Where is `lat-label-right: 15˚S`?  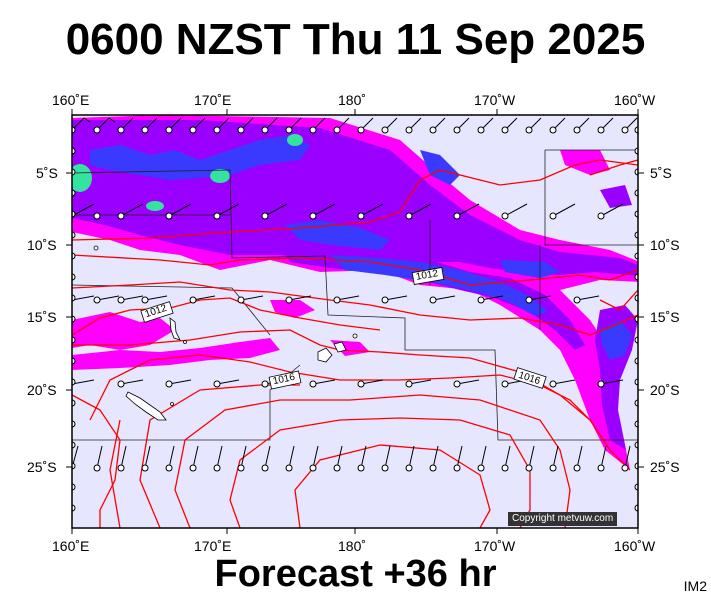 lat-label-right: 15˚S is located at coordinates (665, 317).